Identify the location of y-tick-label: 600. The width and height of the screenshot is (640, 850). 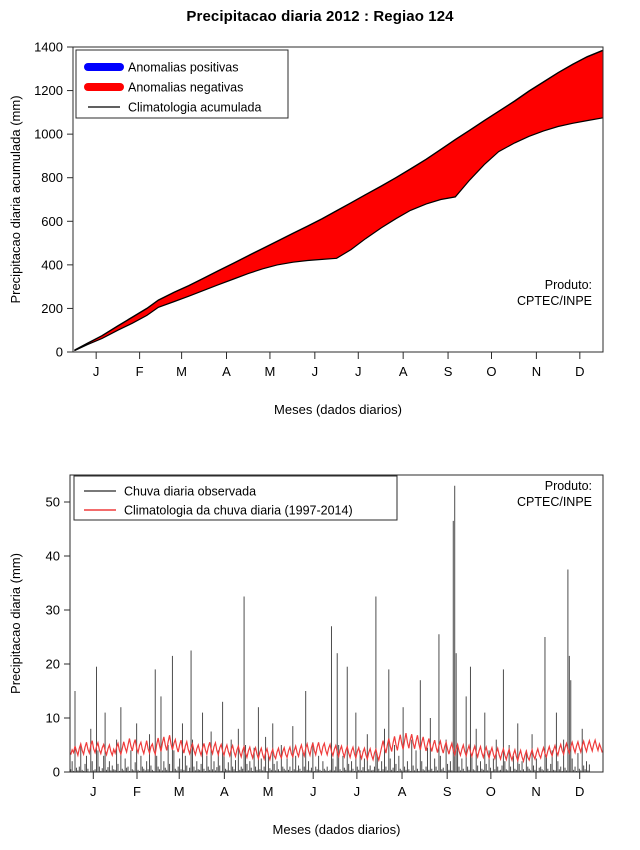
(52, 221).